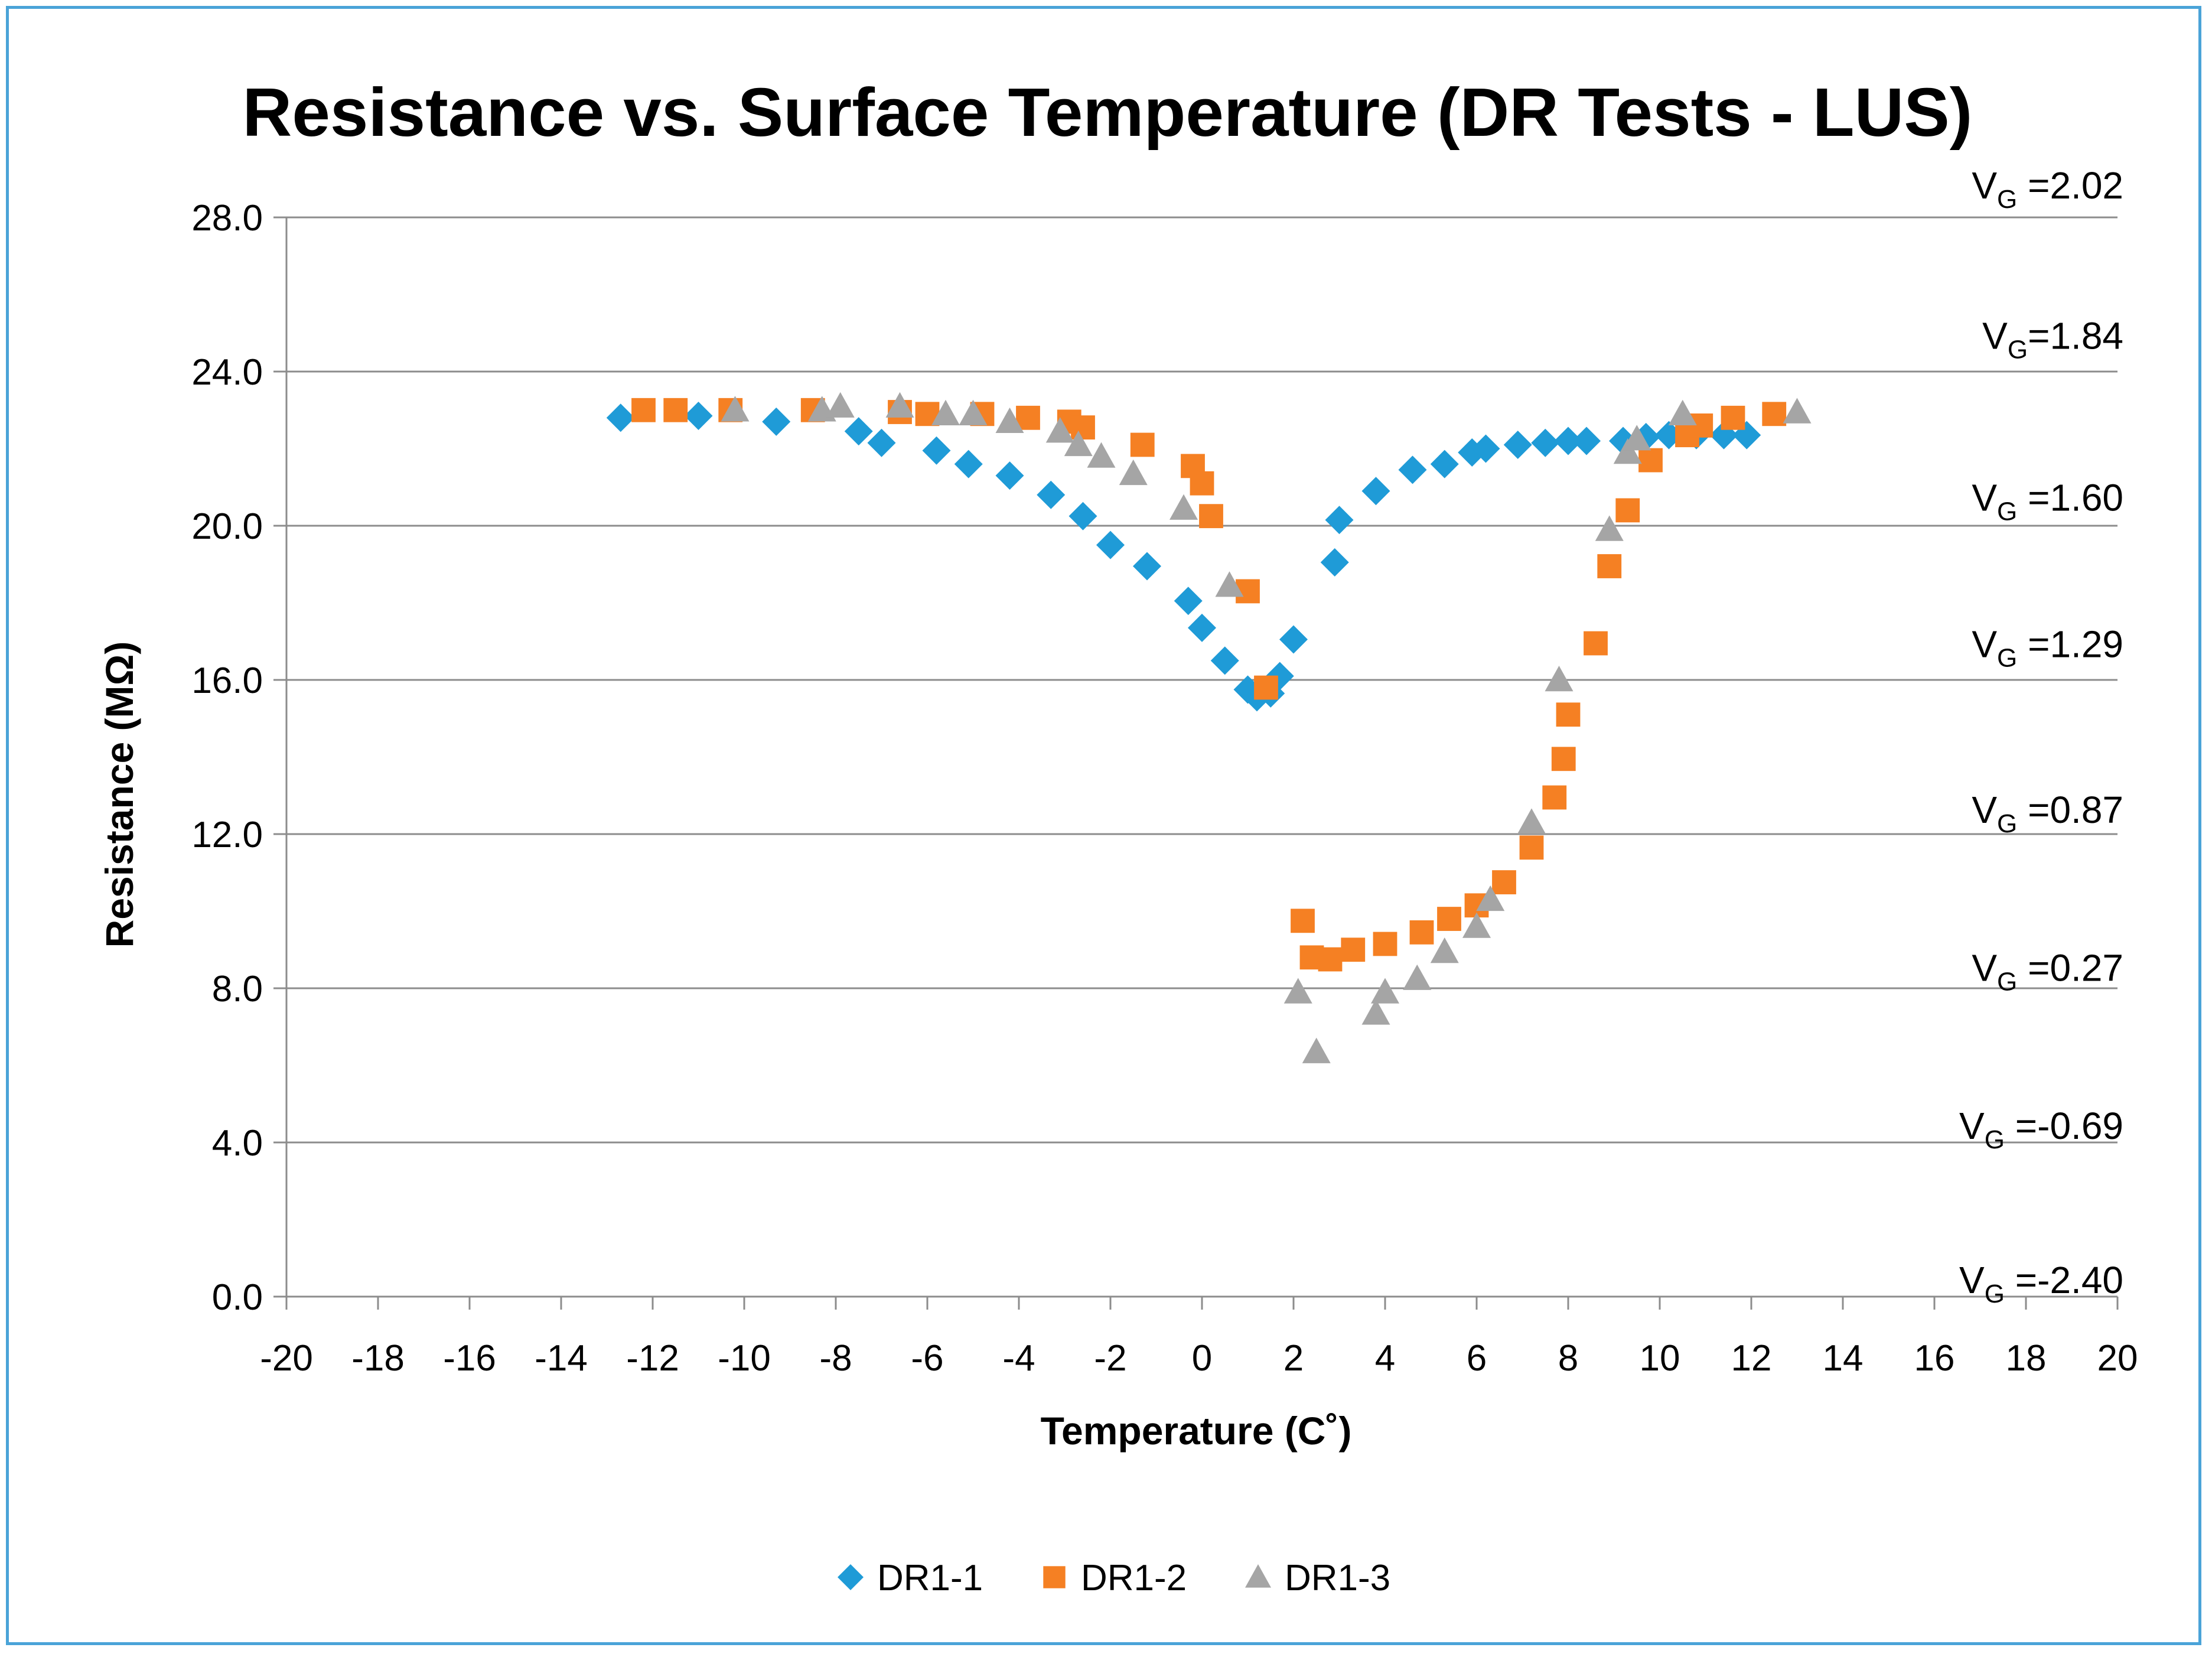  What do you see at coordinates (1114, 1578) in the screenshot?
I see `legend: DR1-1 DR1-2 DR1-3` at bounding box center [1114, 1578].